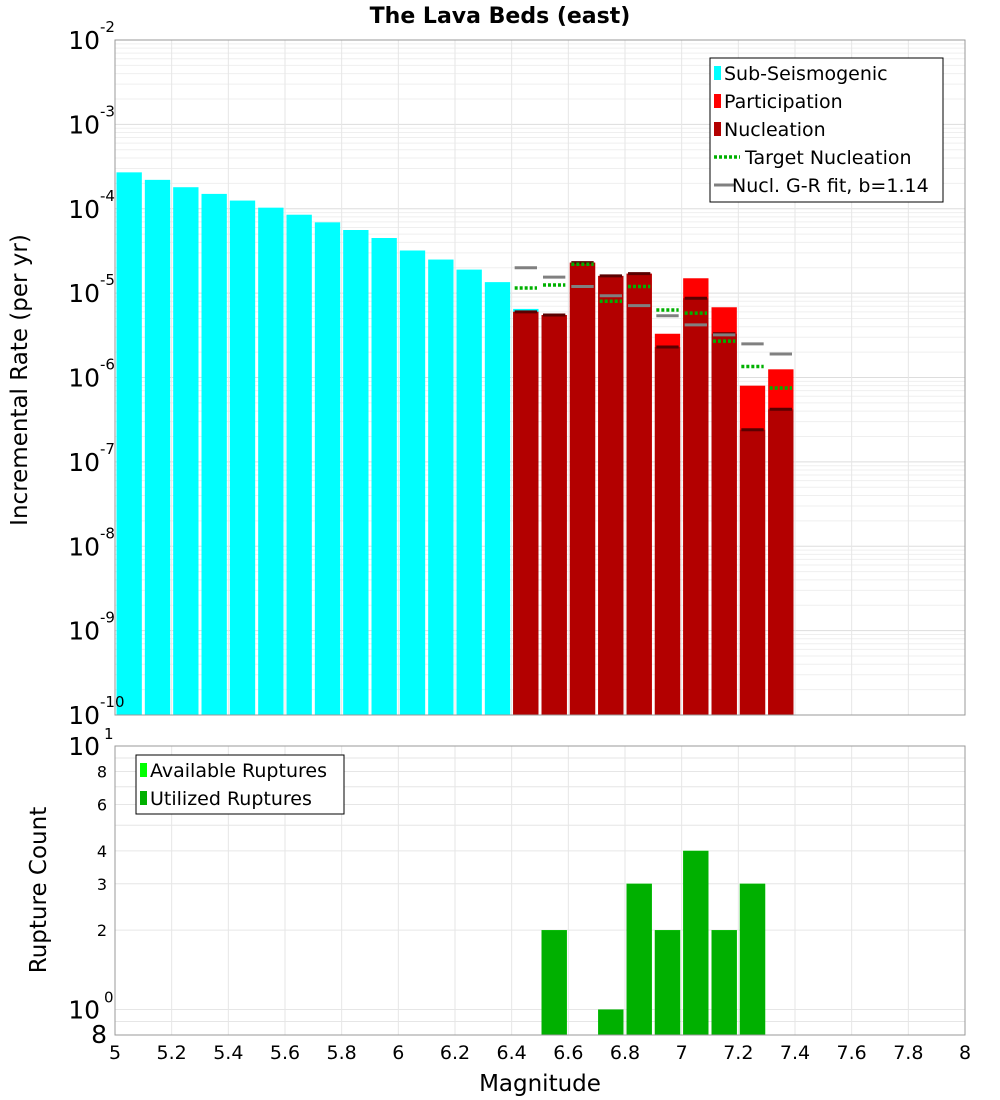  What do you see at coordinates (231, 799) in the screenshot?
I see `legend-label: Utilized Ruptures` at bounding box center [231, 799].